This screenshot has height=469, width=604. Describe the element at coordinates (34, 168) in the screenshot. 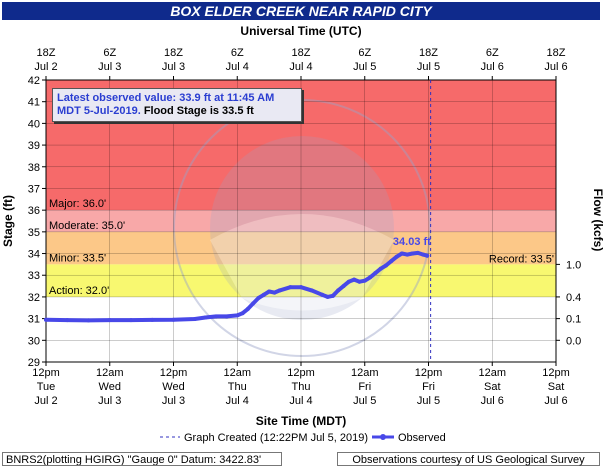

I see `y-tick-label: 38` at that location.